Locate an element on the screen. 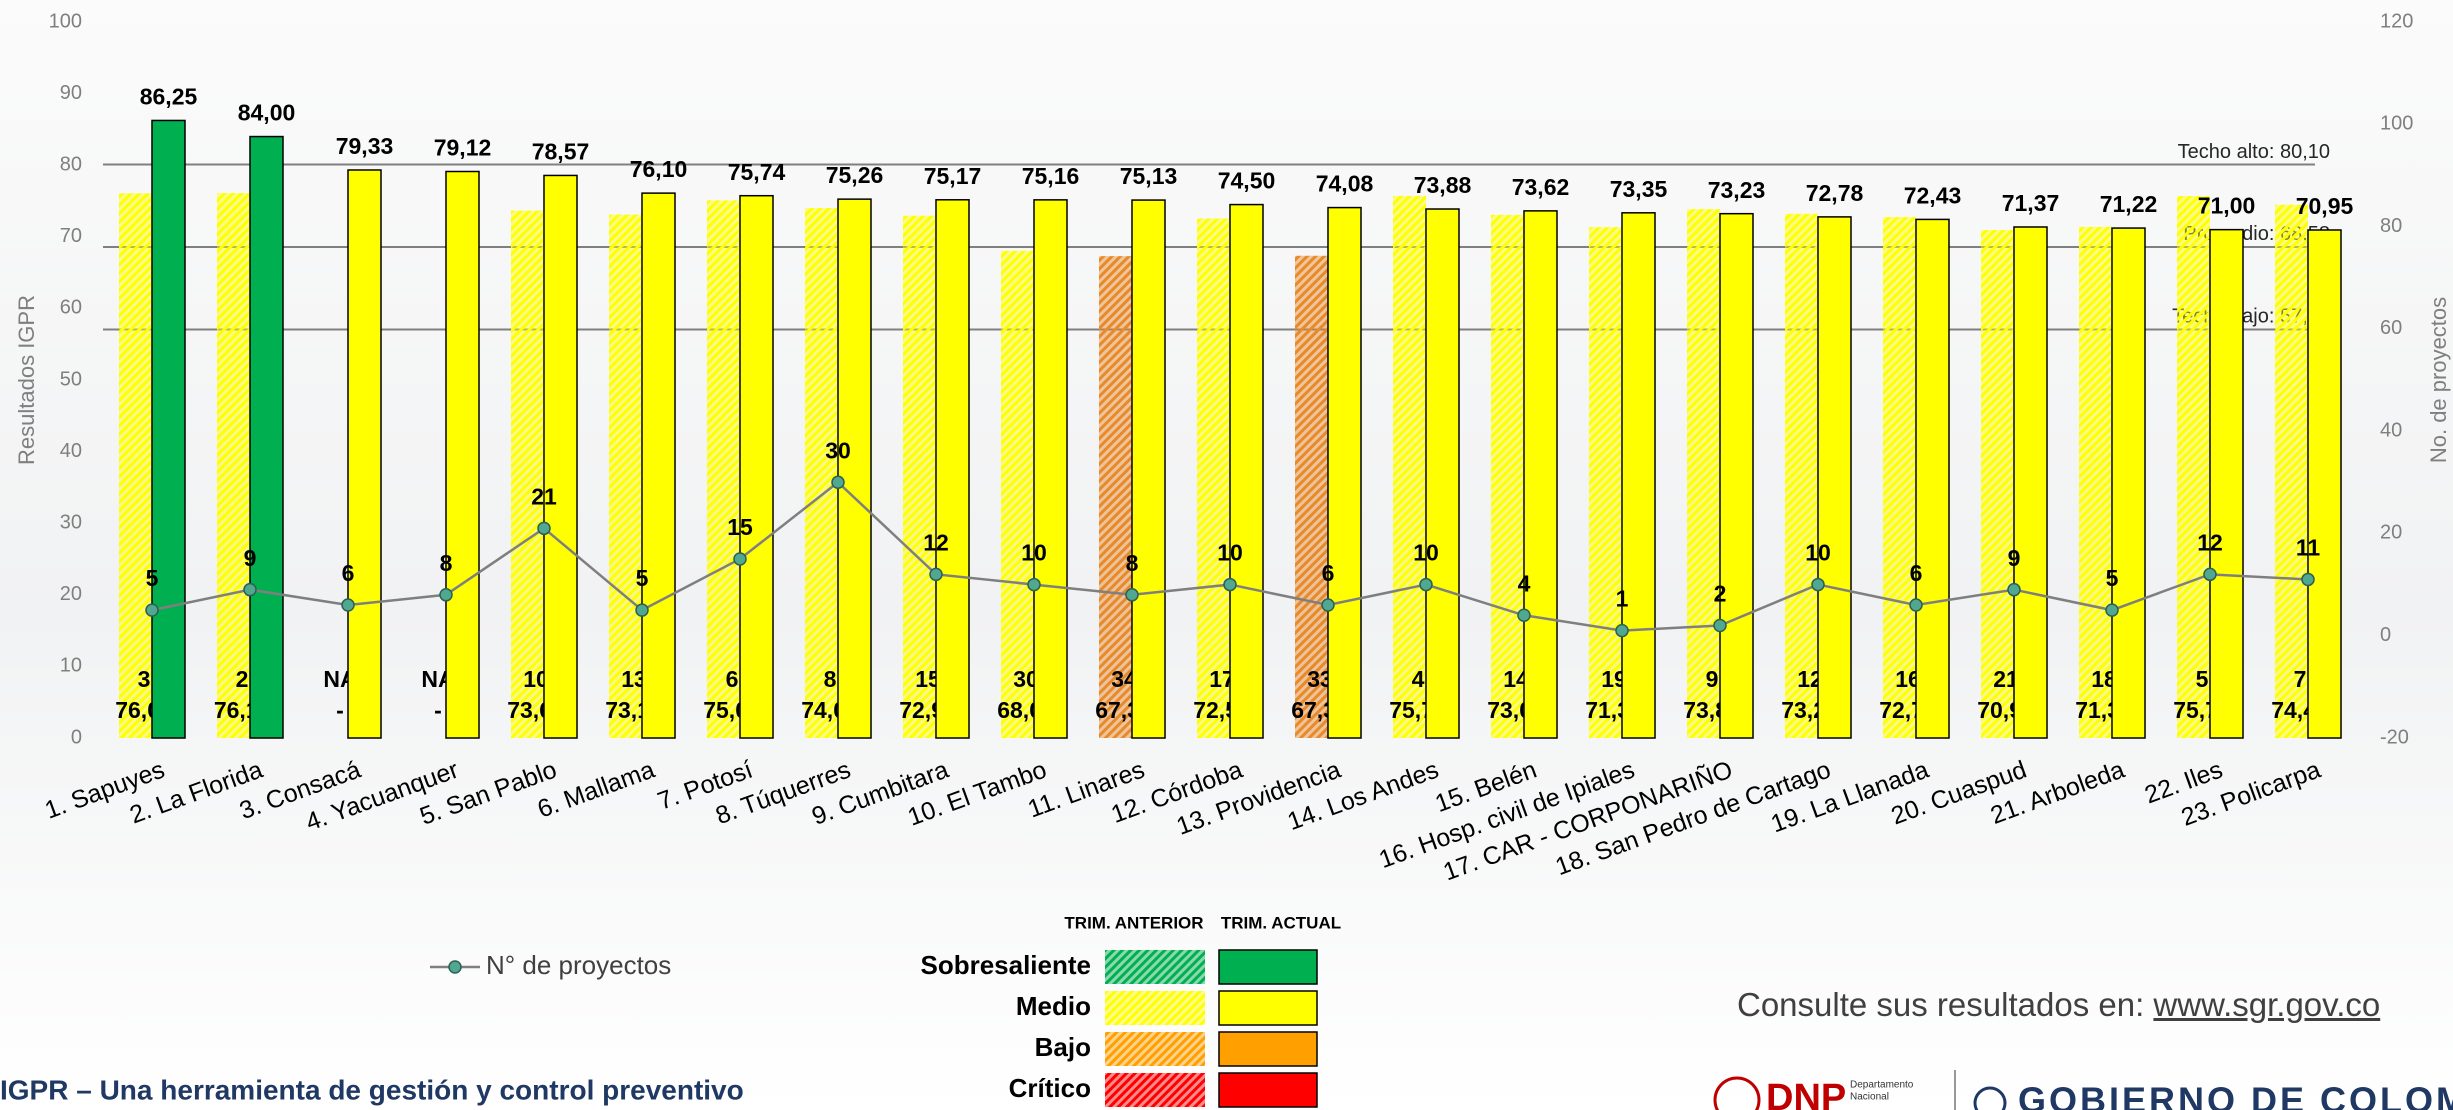 Image resolution: width=2453 pixels, height=1110 pixels. value-label: 73,62 is located at coordinates (1541, 187).